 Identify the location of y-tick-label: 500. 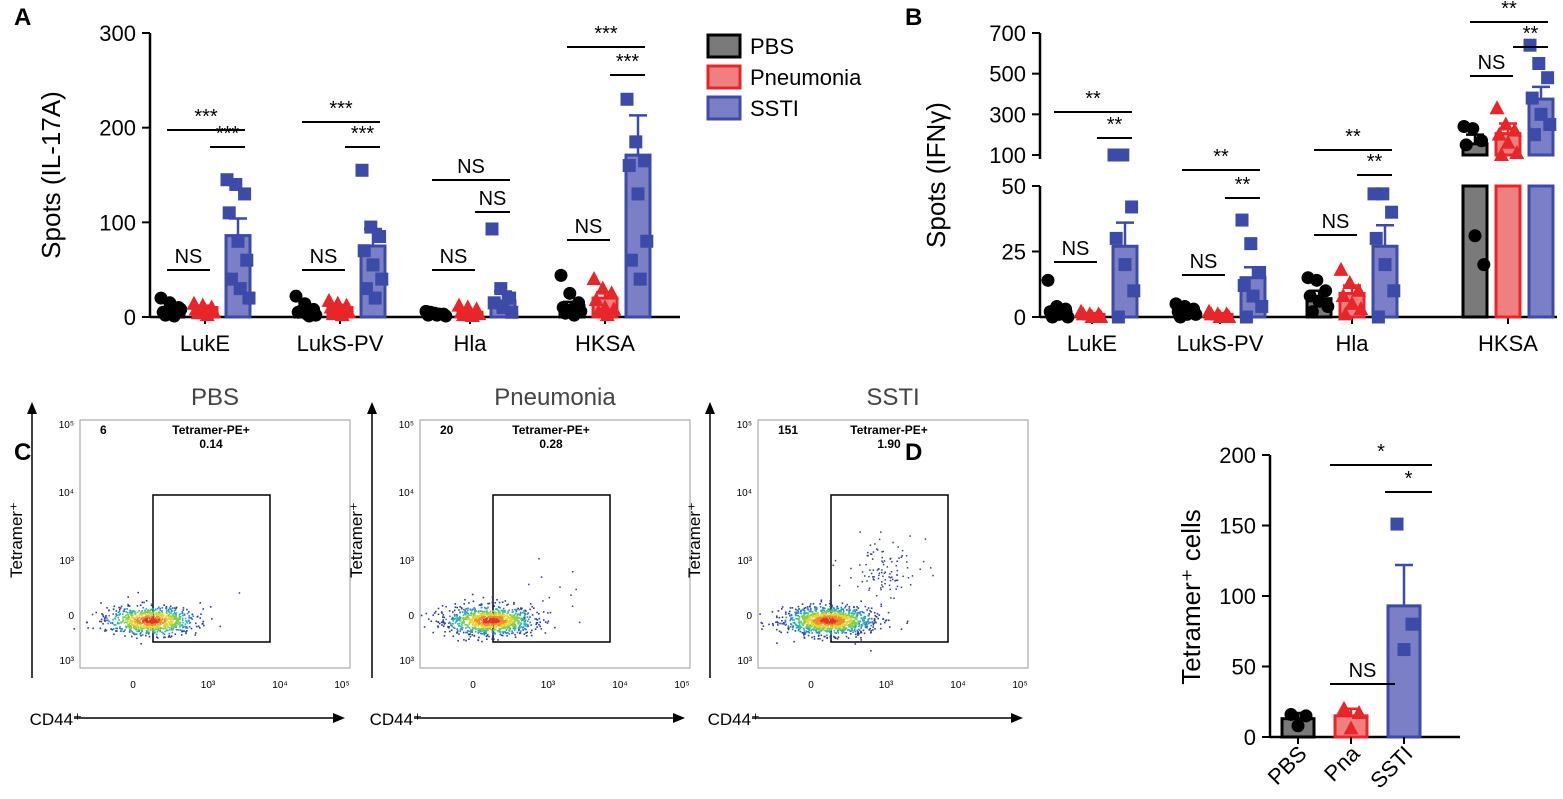
(1007, 74).